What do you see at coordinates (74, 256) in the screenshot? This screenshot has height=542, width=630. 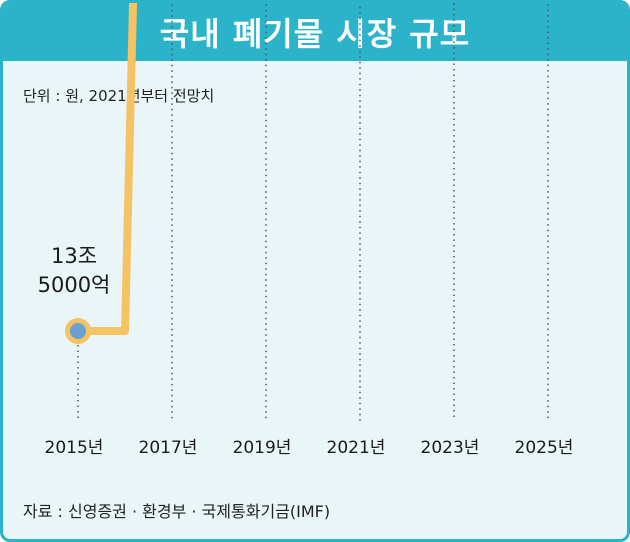 I see `data-label-0-0: 13조` at bounding box center [74, 256].